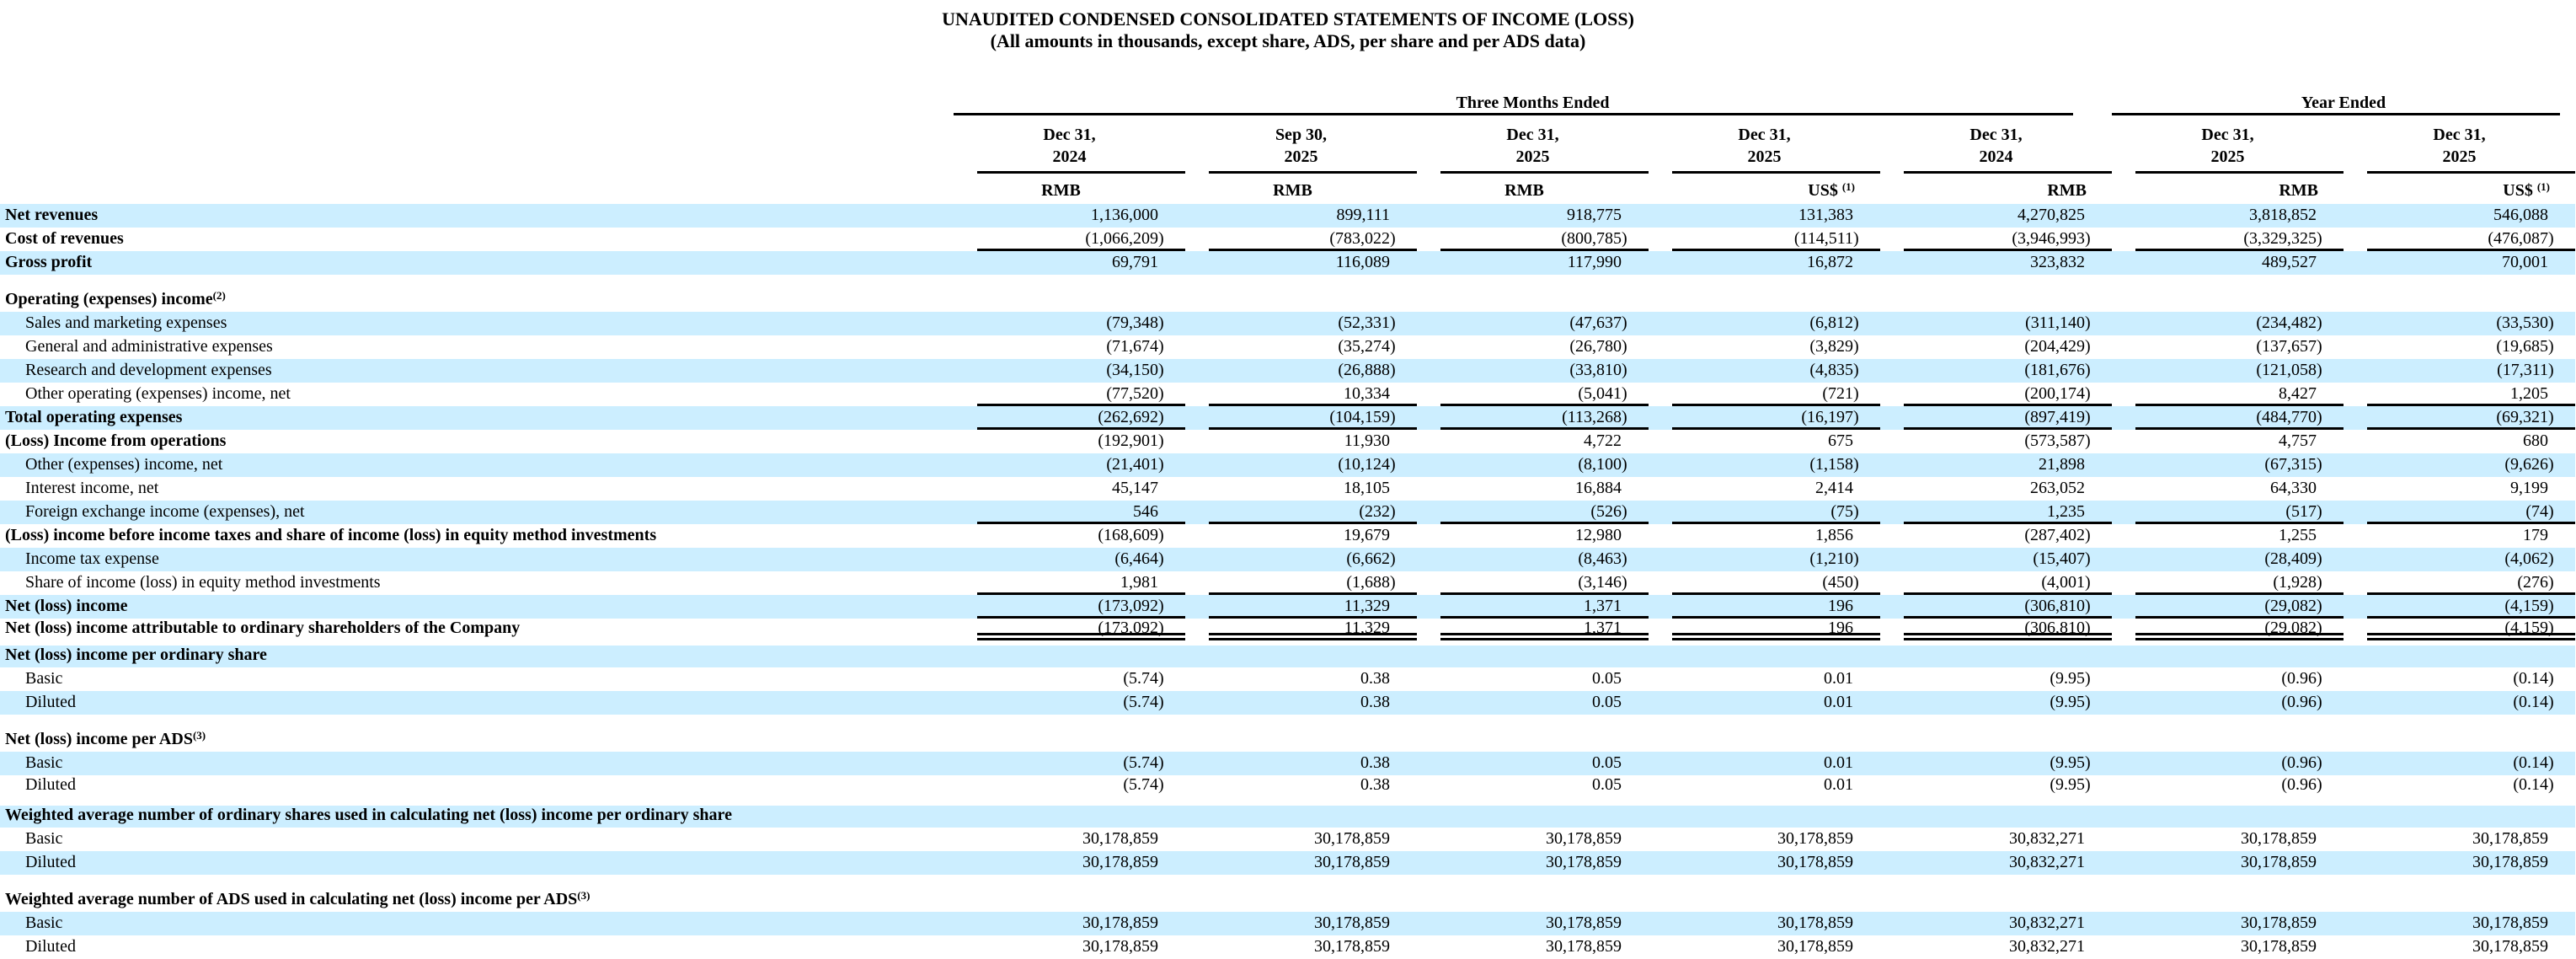 This screenshot has height=959, width=2576. Describe the element at coordinates (148, 369) in the screenshot. I see `row-label: Research and development expenses` at that location.